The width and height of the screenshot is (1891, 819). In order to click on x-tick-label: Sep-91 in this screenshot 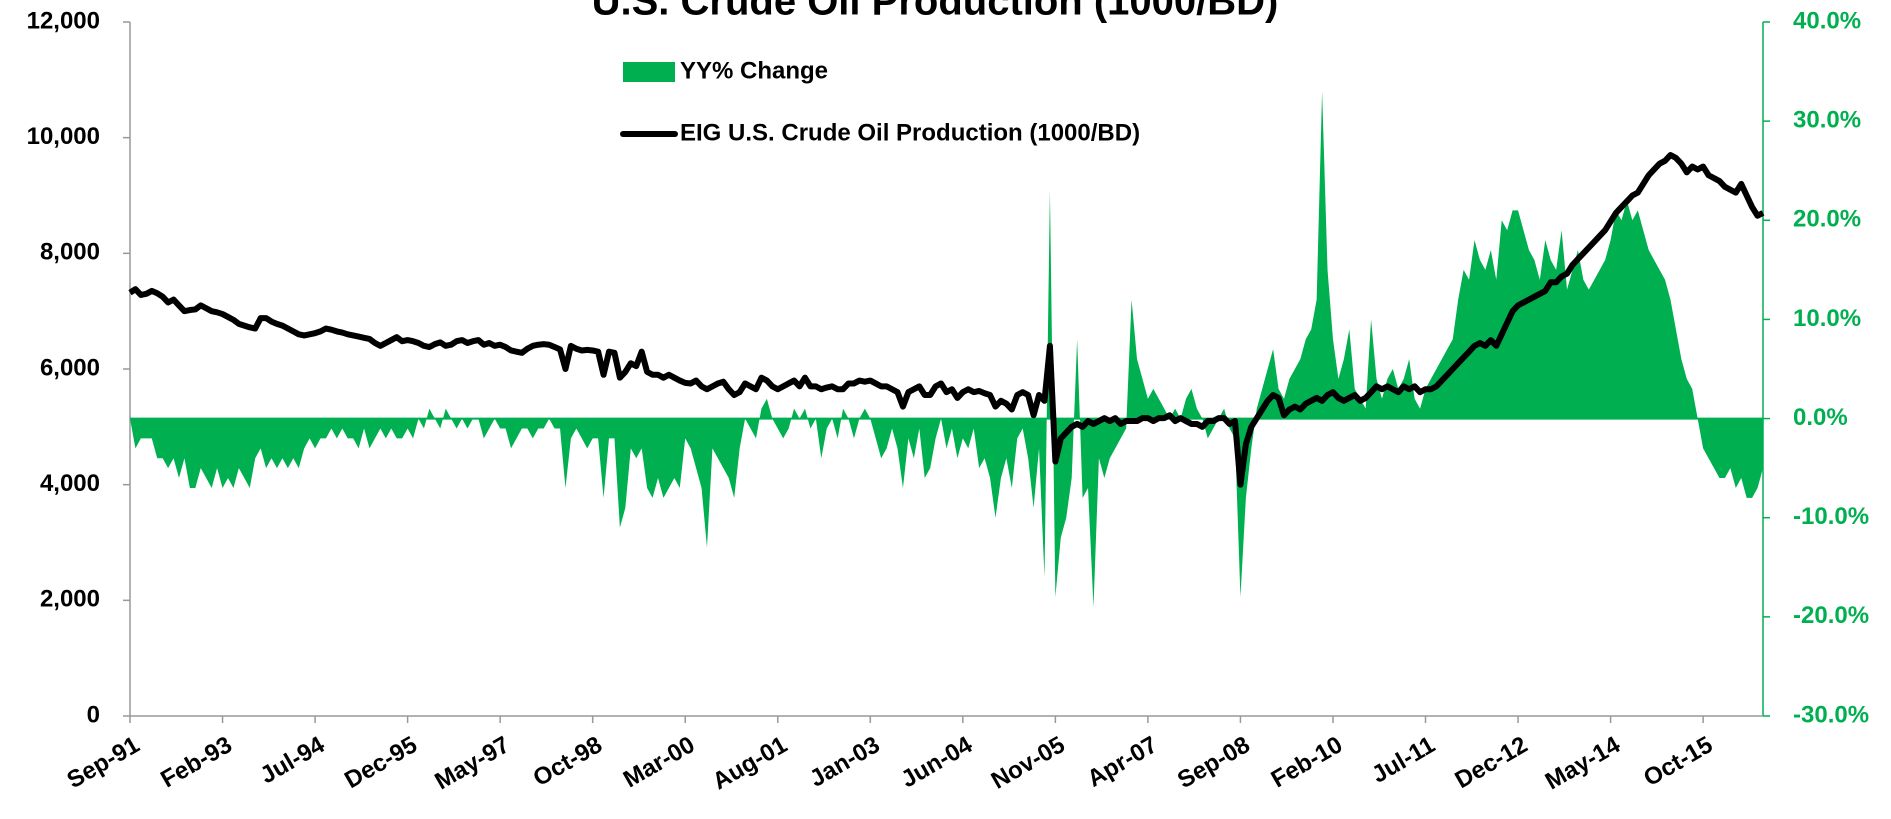, I will do `click(104, 762)`.